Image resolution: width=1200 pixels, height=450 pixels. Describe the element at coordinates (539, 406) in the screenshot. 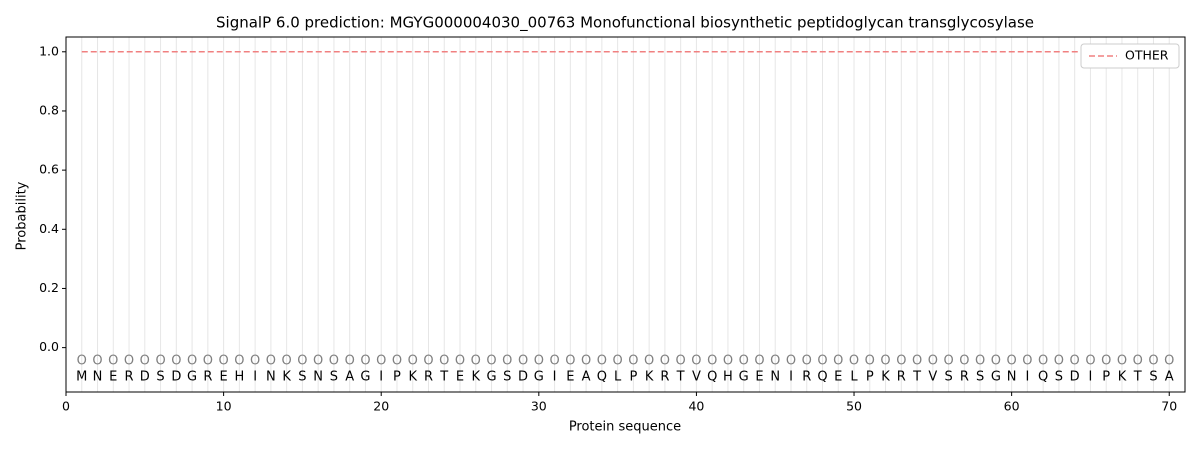

I see `x-tick-label: 30` at that location.